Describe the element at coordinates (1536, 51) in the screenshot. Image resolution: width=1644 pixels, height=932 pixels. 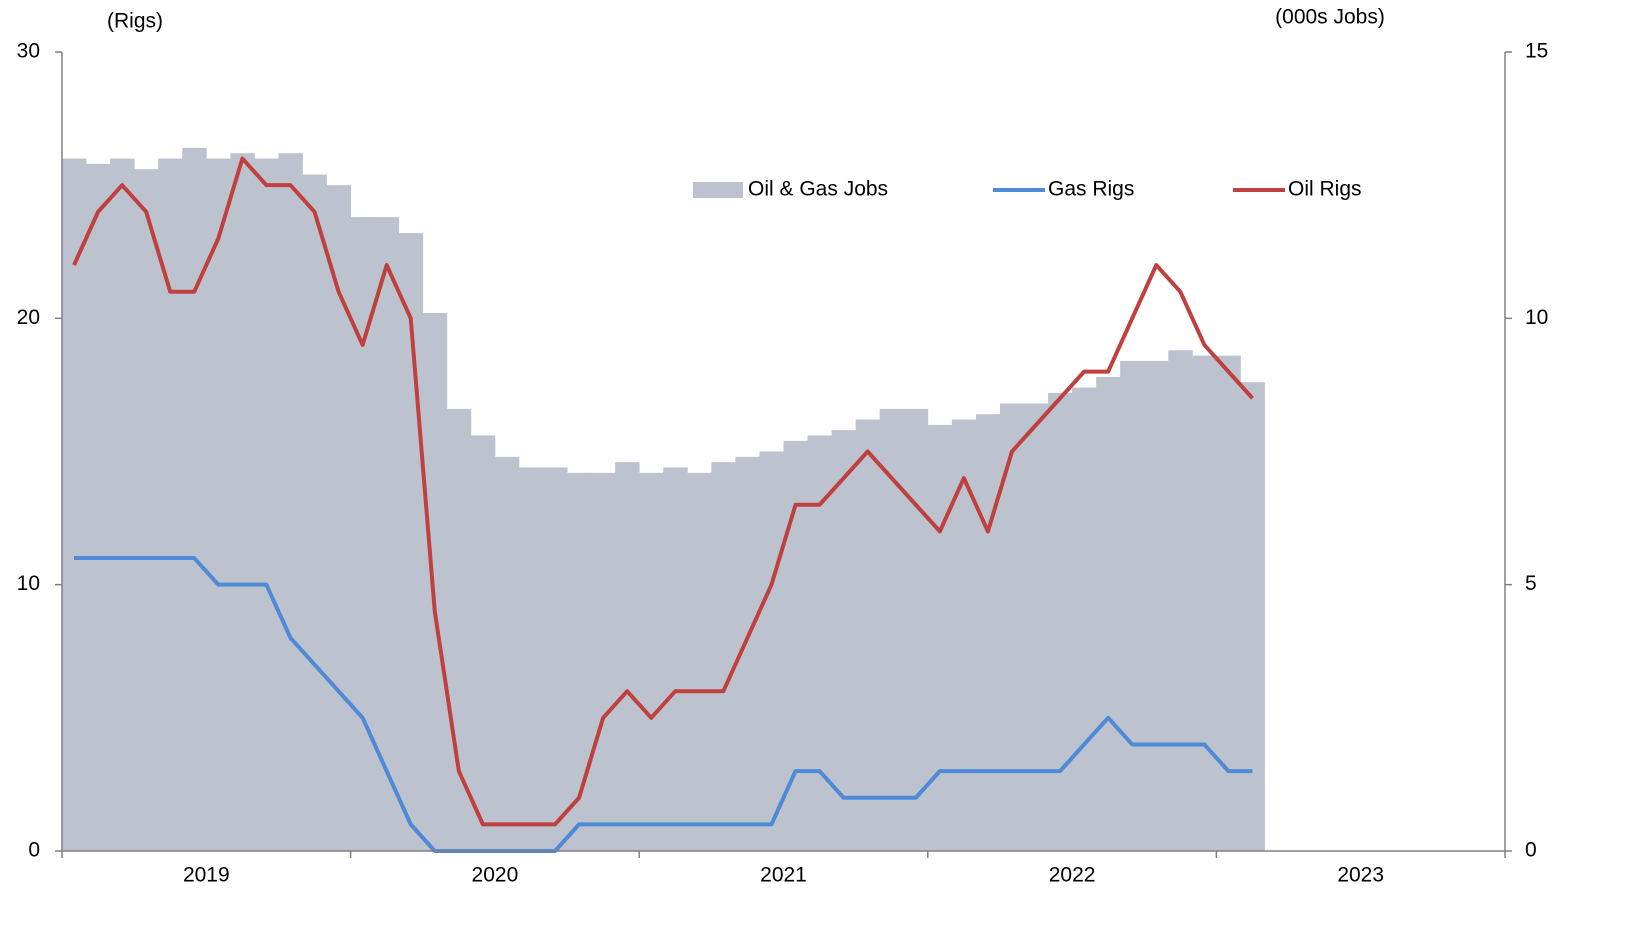
I see `y2-tick-label: 15` at that location.